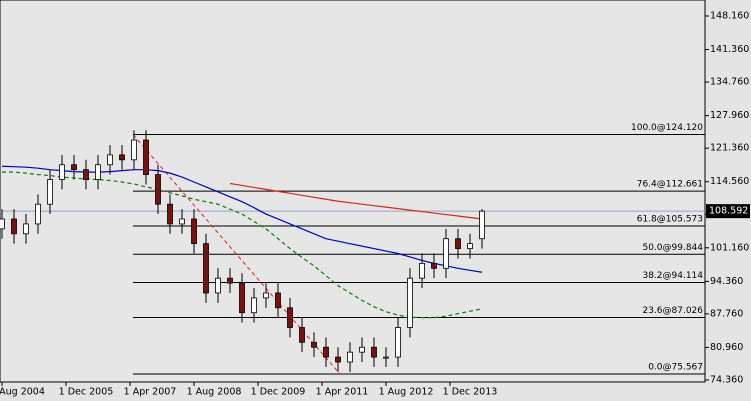 The width and height of the screenshot is (751, 401). What do you see at coordinates (726, 281) in the screenshot?
I see `y-tick-label: 94.360` at bounding box center [726, 281].